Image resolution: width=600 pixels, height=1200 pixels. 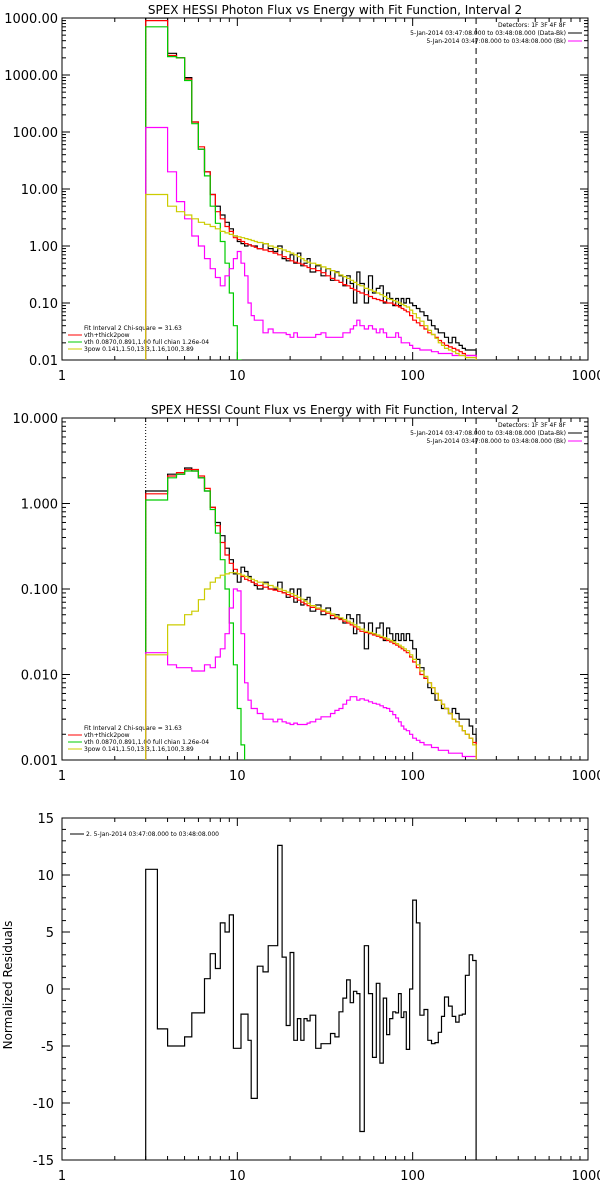 I want to click on y-tick-label: 10.000, so click(x=36, y=419).